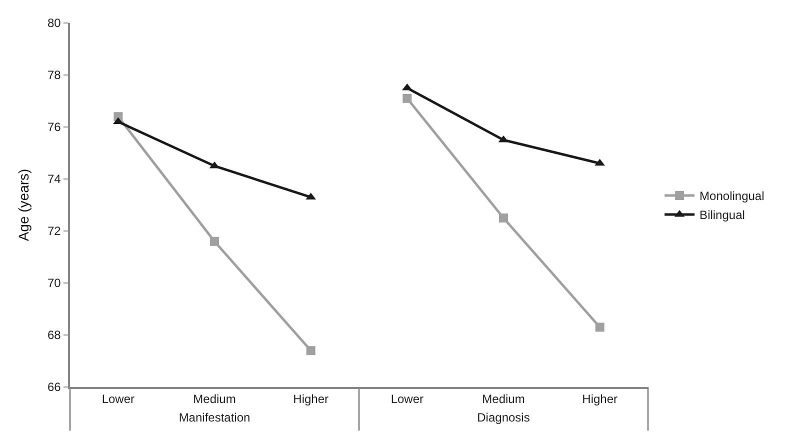  Describe the element at coordinates (54, 179) in the screenshot. I see `y-tick-label: 74` at that location.